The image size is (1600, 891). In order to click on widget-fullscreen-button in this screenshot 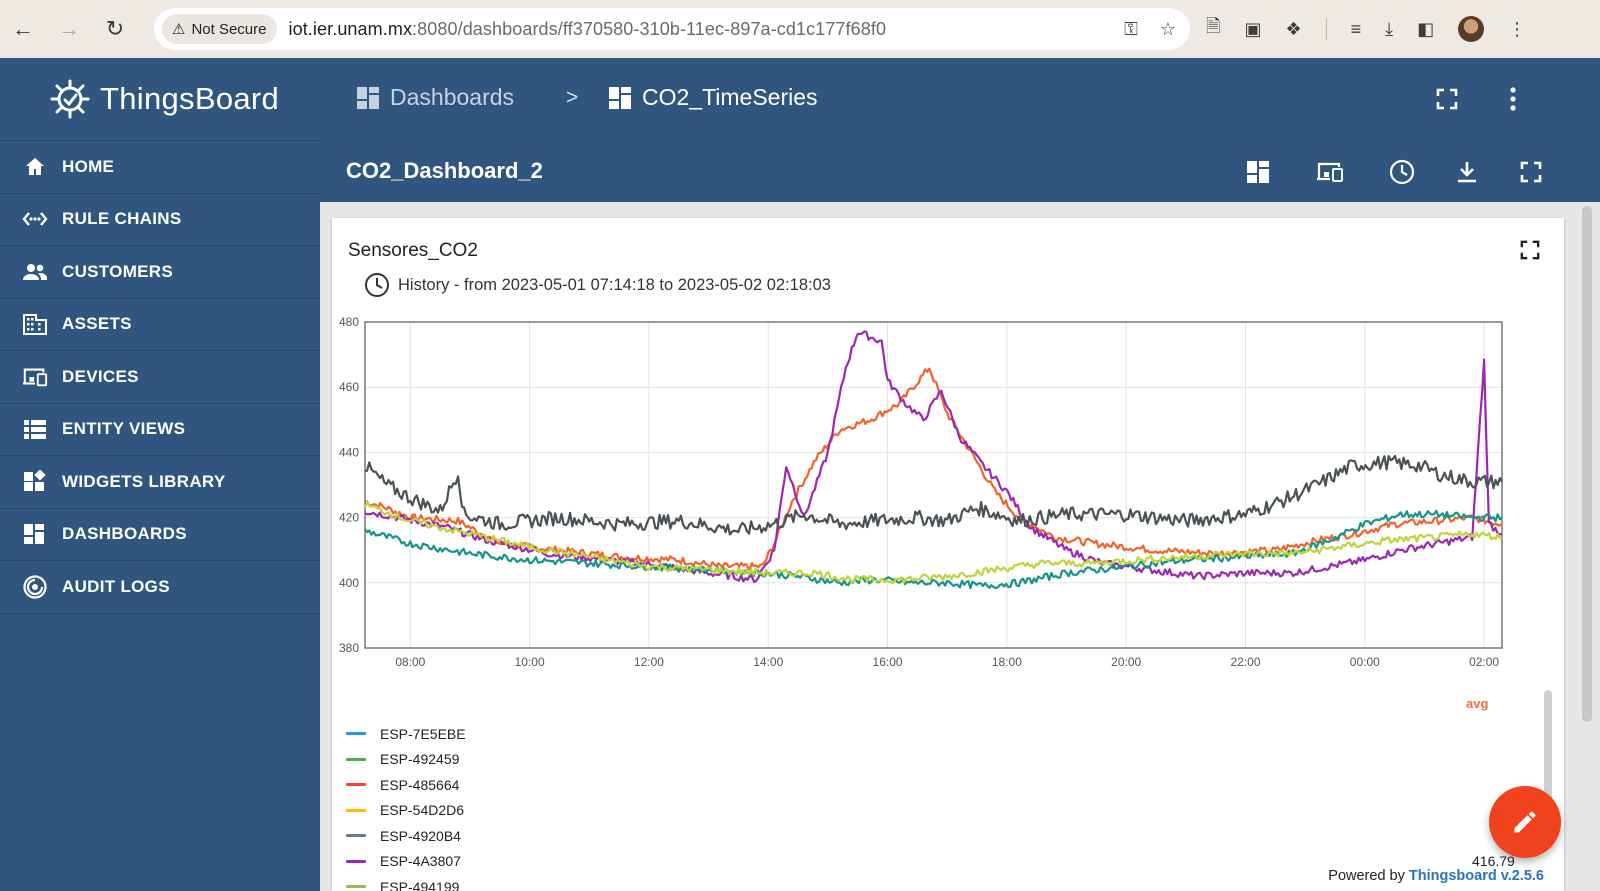, I will do `click(1531, 251)`.